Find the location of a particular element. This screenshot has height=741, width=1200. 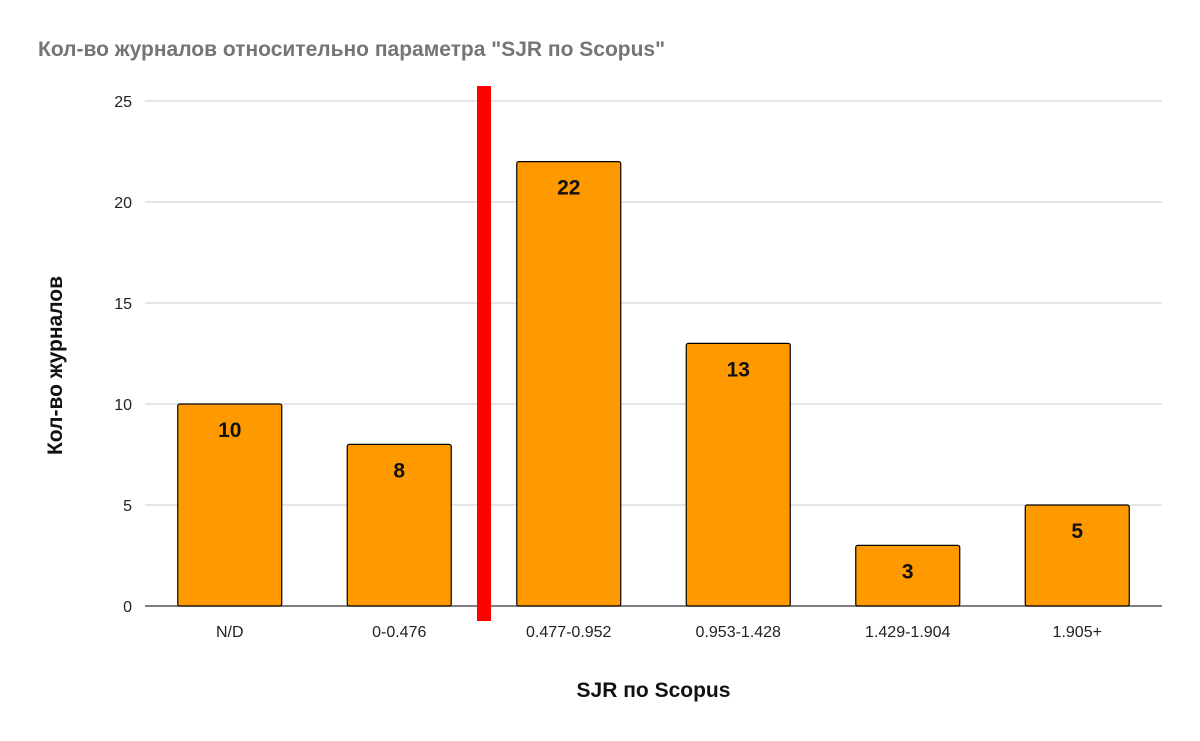

x-tick-label: 0.477-0.952 is located at coordinates (569, 632).